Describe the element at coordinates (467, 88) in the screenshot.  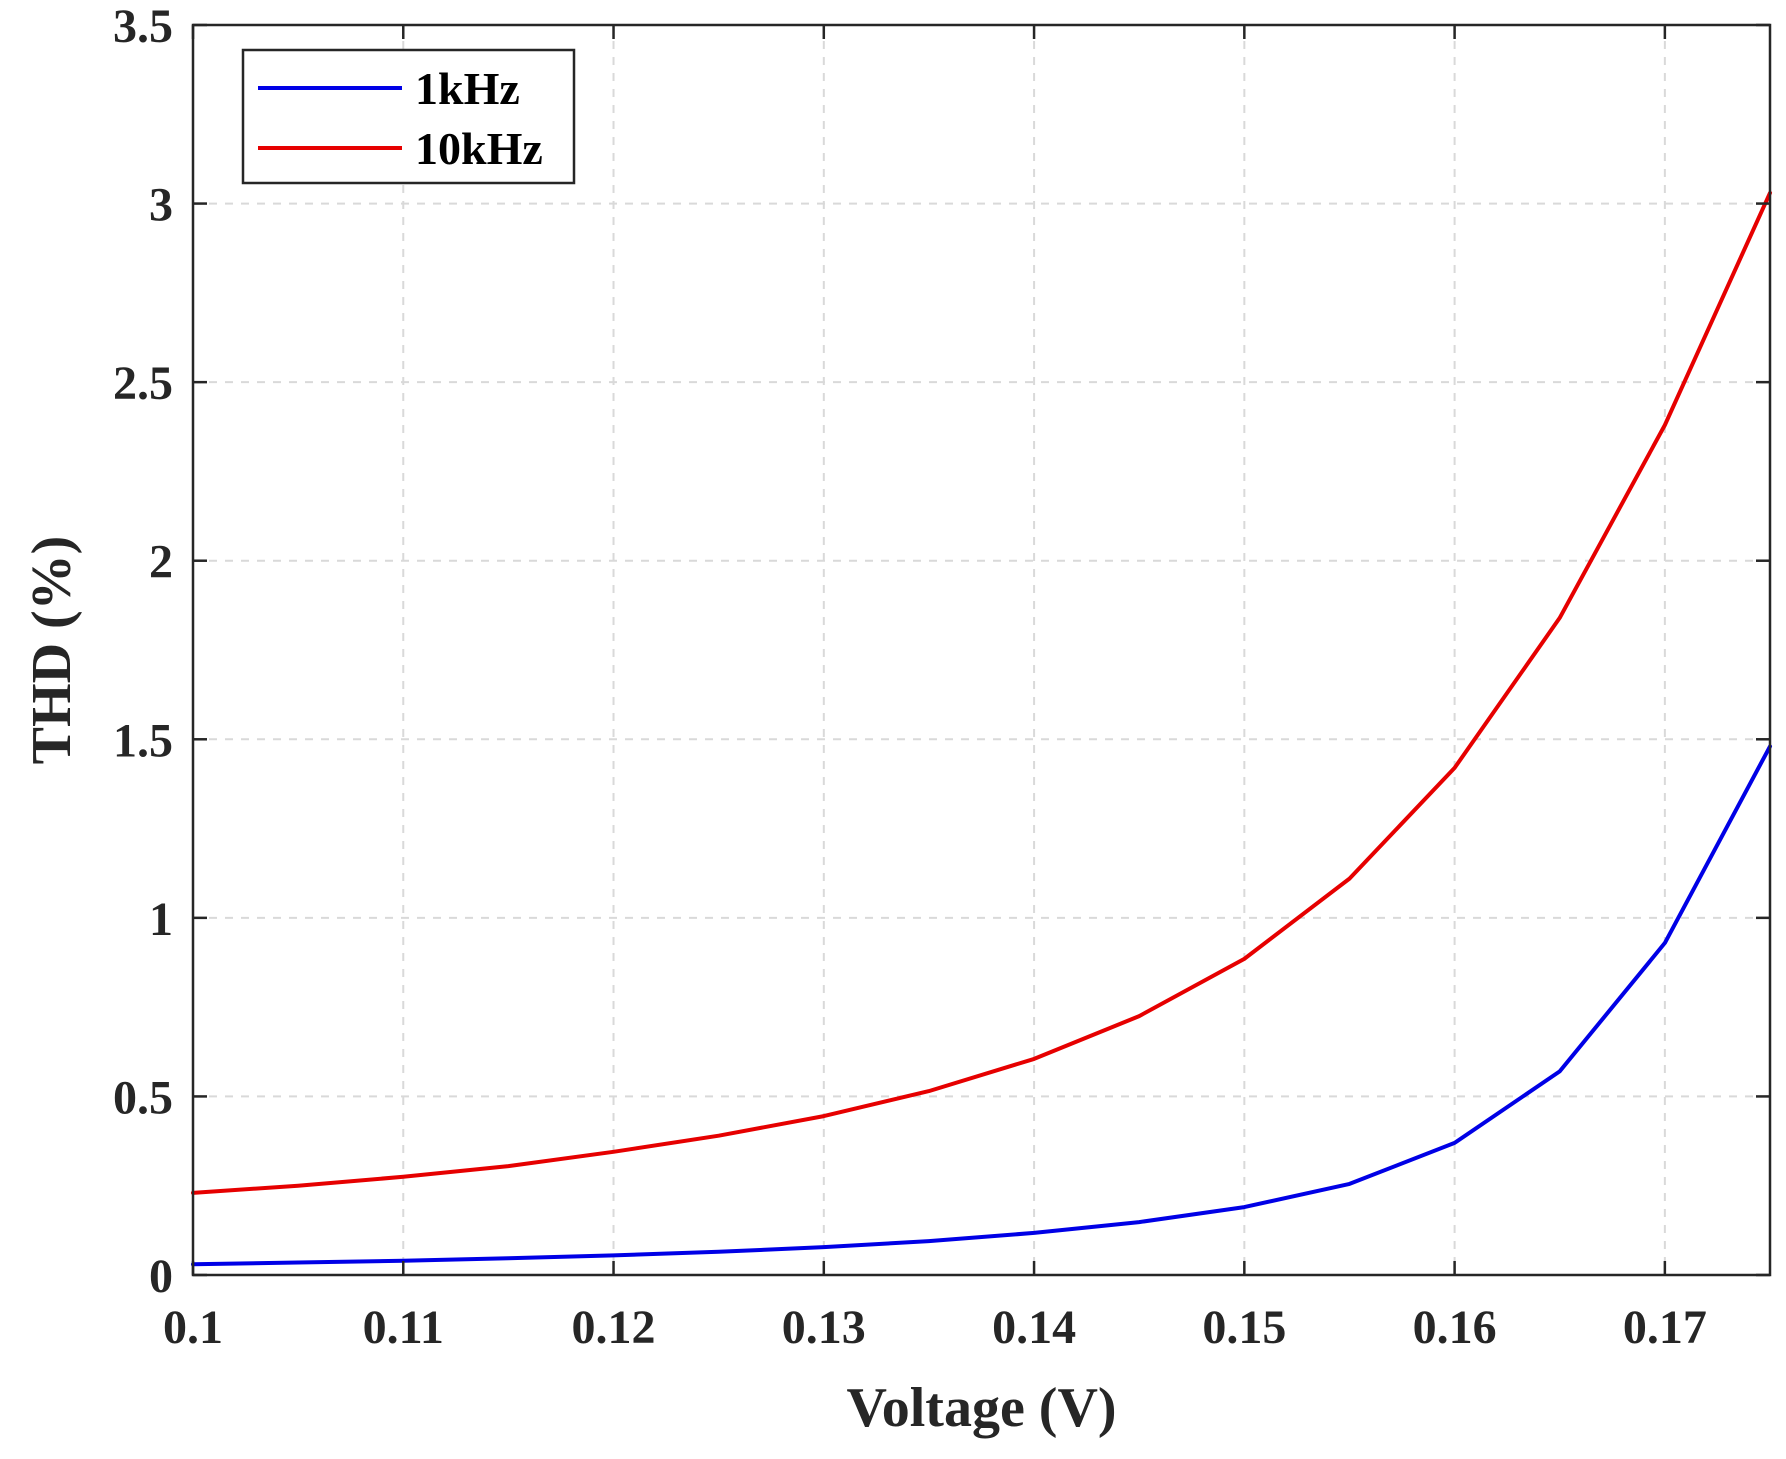
I see `legend-label-1kHz: 1kHz` at that location.